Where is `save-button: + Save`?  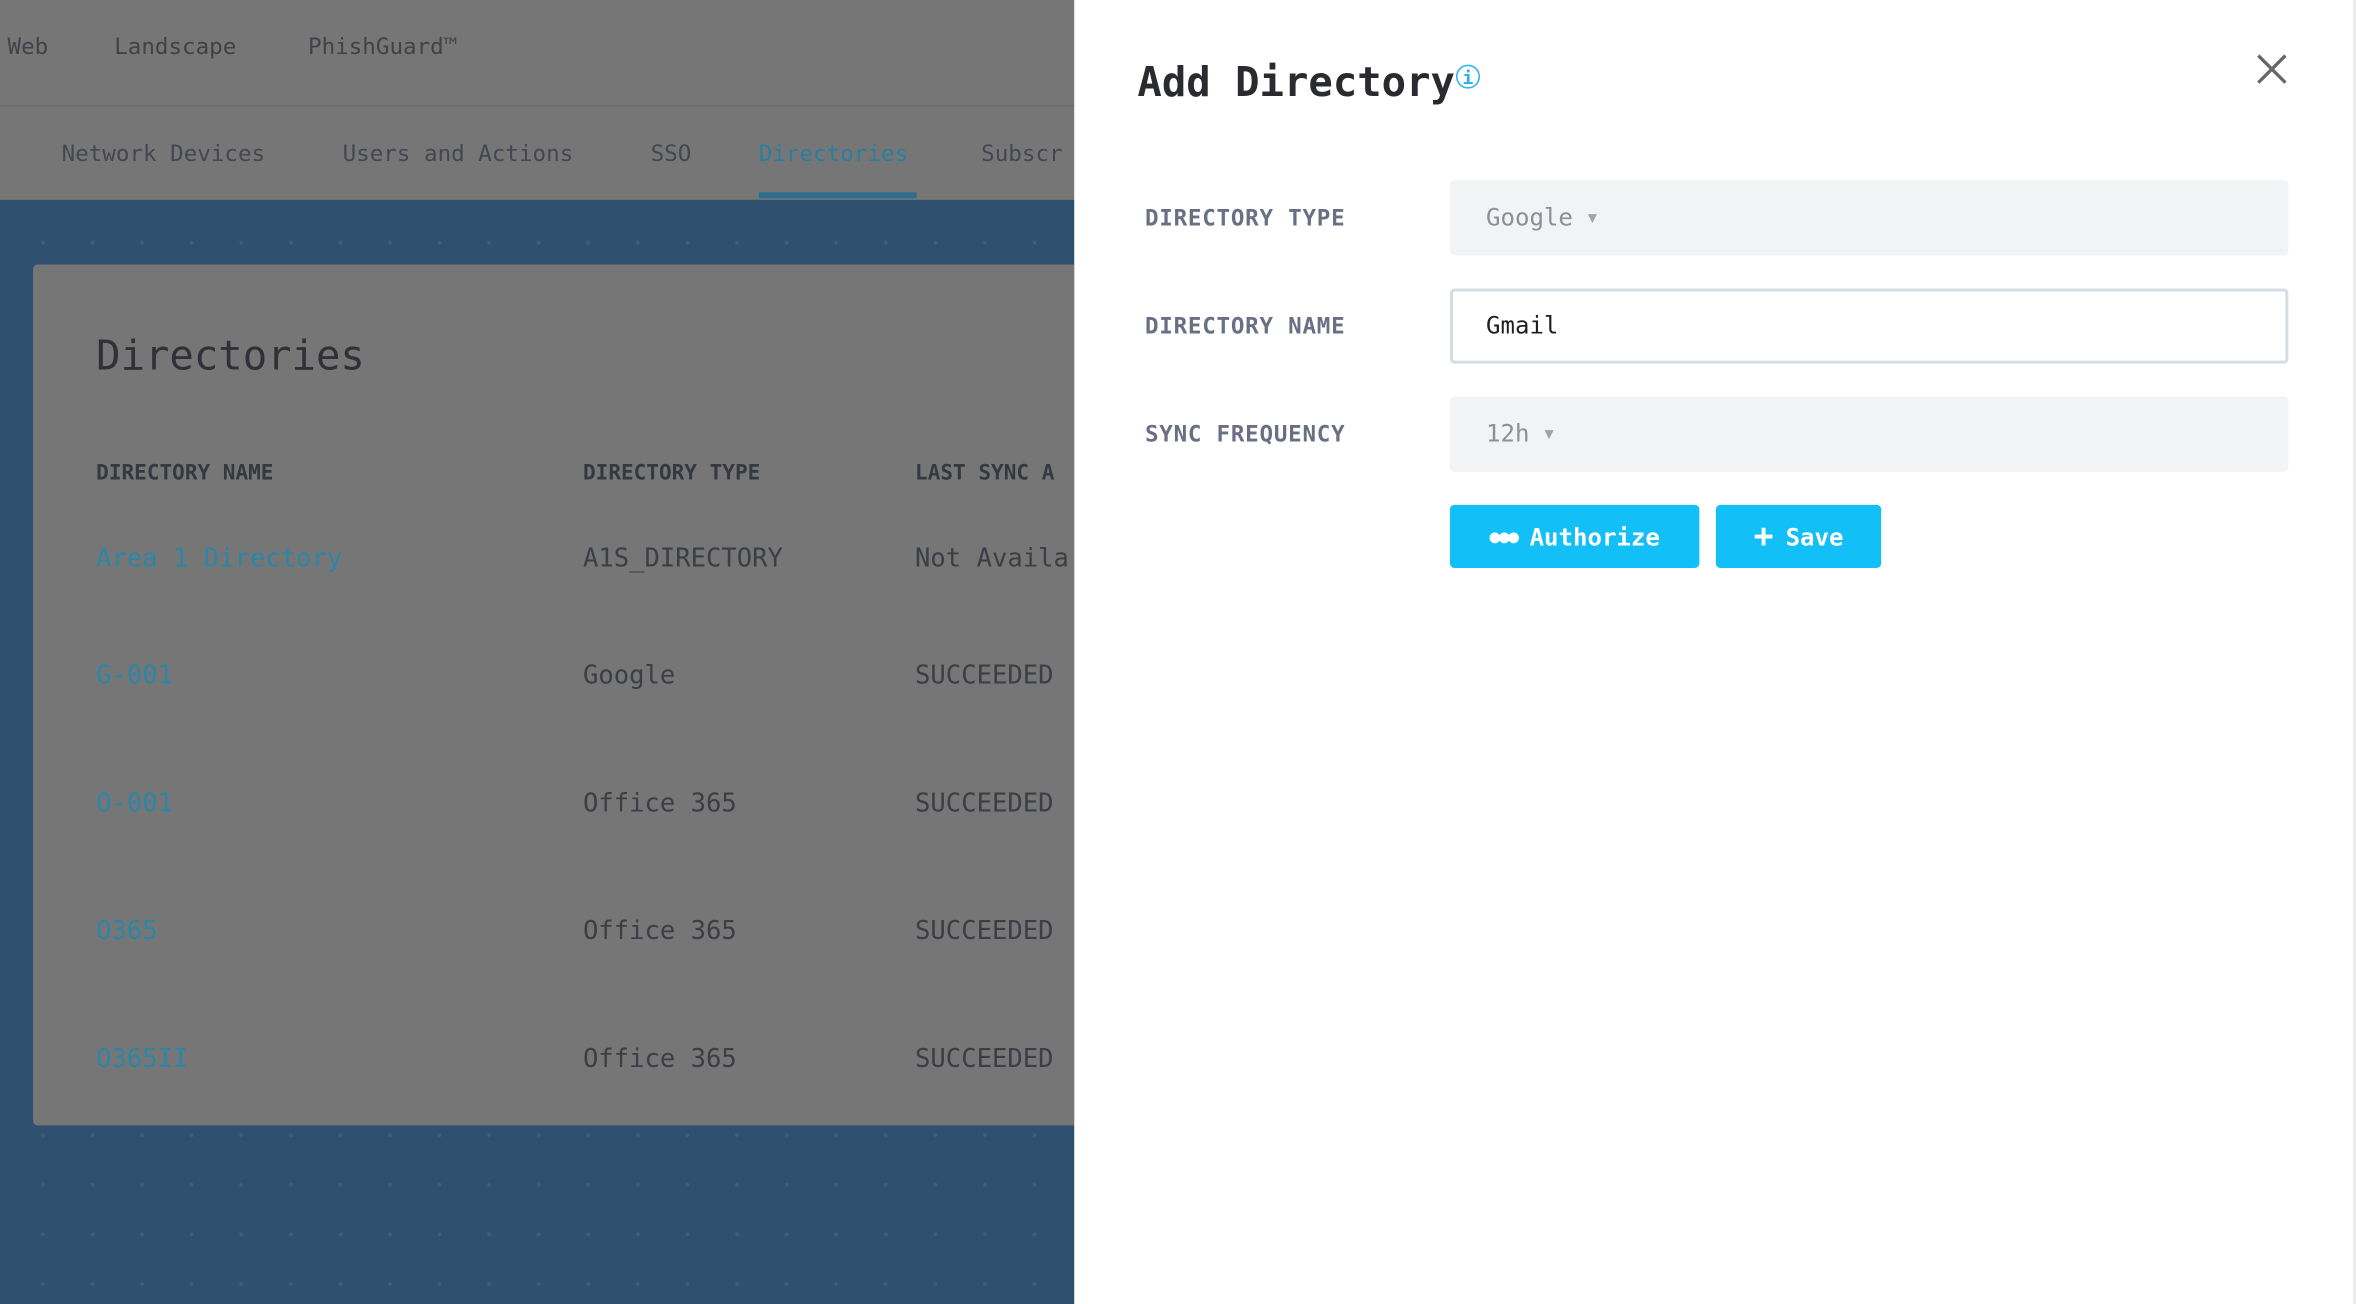 save-button: + Save is located at coordinates (1798, 536).